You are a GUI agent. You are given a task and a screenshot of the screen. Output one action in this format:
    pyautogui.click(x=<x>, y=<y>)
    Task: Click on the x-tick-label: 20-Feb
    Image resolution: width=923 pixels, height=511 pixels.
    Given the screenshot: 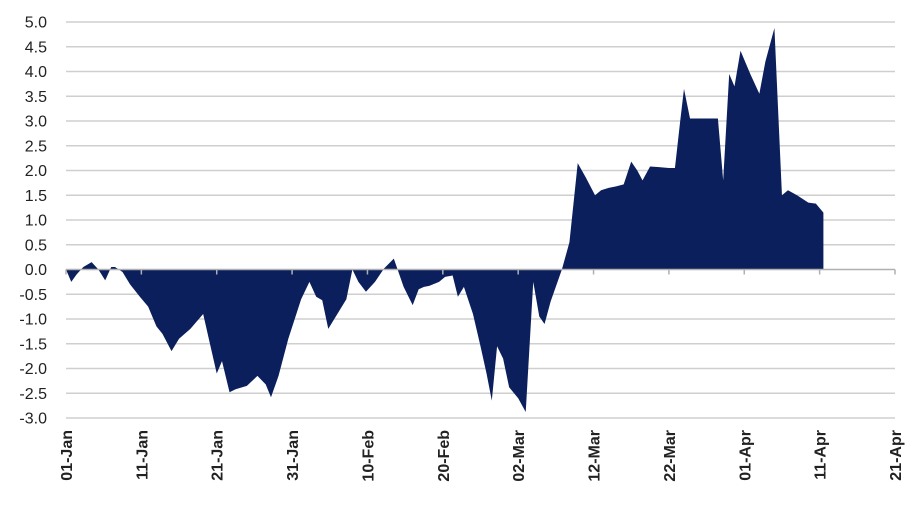 What is the action you would take?
    pyautogui.click(x=444, y=456)
    